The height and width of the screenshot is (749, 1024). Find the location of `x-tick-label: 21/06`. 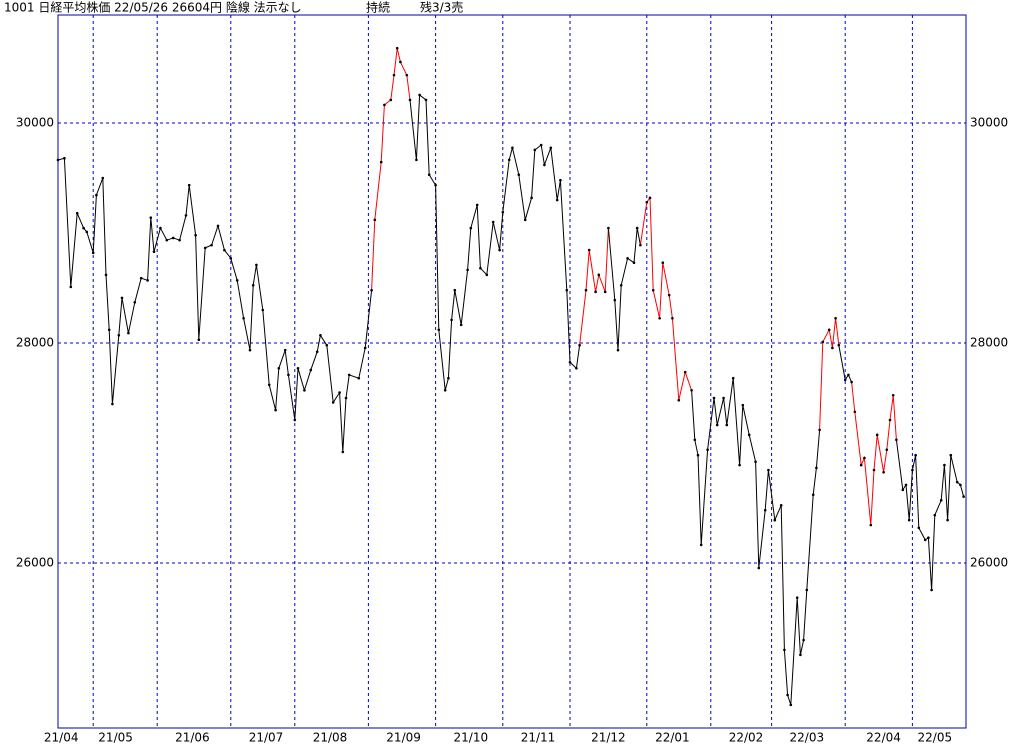

x-tick-label: 21/06 is located at coordinates (192, 738).